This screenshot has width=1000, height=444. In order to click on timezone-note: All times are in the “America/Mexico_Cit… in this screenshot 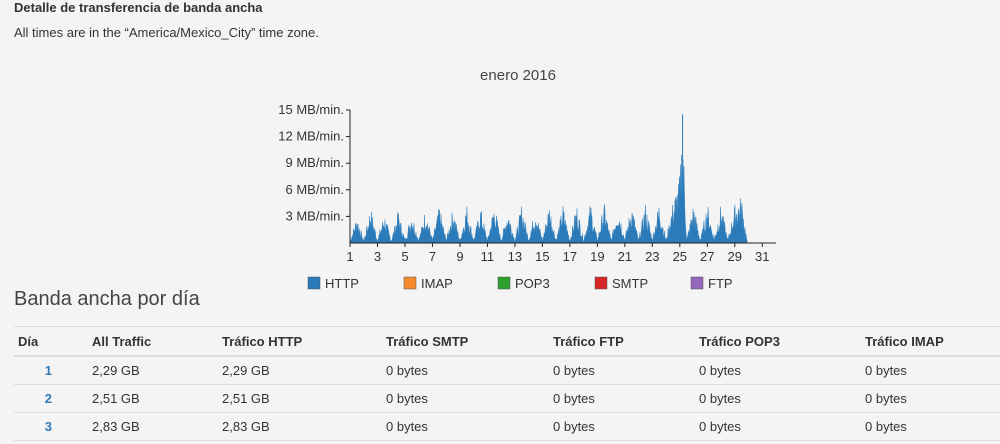, I will do `click(166, 32)`.